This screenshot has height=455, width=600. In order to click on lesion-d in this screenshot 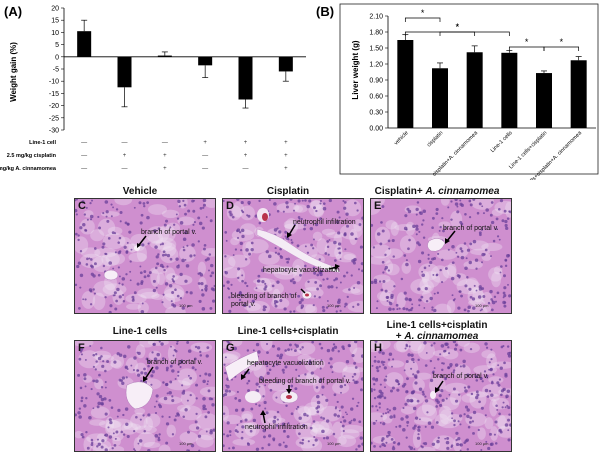, I will do `click(299, 254)`.